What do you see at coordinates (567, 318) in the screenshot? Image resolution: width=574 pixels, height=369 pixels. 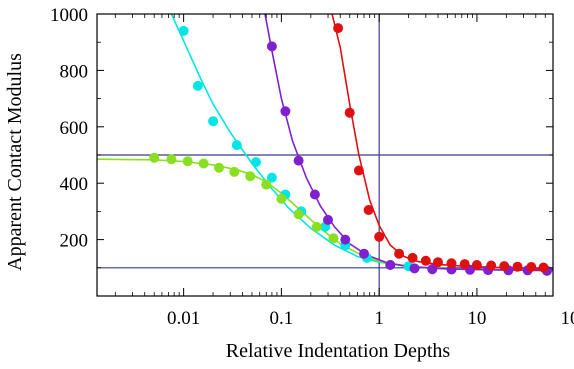 I see `x-tick-label: 100` at bounding box center [567, 318].